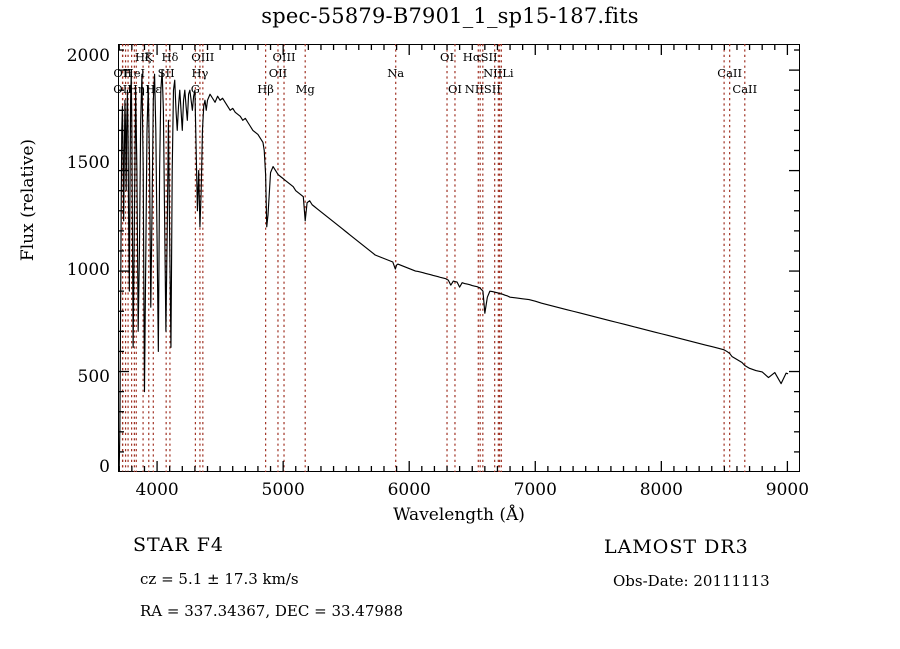 Image resolution: width=900 pixels, height=649 pixels. I want to click on line-label-OII-4959: OII, so click(278, 73).